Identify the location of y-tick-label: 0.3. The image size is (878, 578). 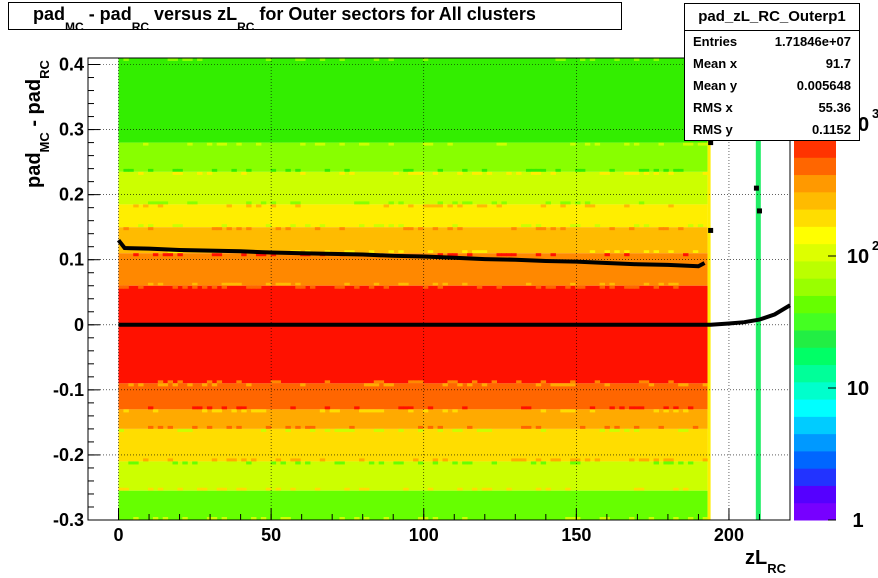
(71, 130).